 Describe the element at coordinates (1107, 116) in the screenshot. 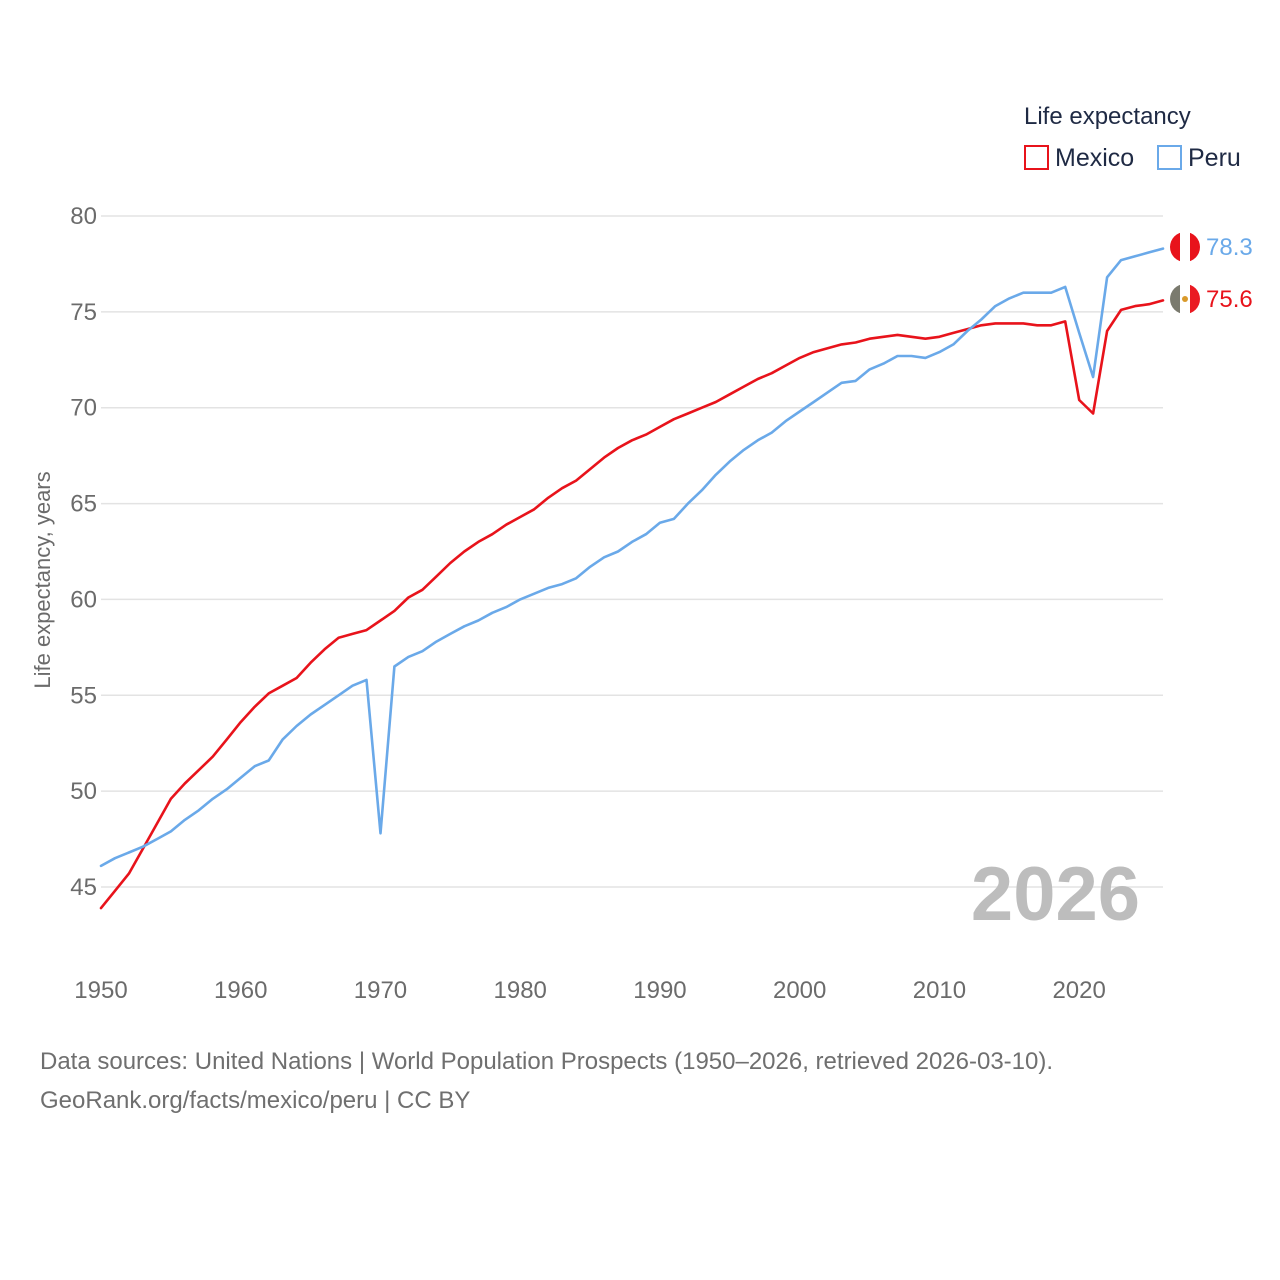

I see `legend-title: Life expectancy` at that location.